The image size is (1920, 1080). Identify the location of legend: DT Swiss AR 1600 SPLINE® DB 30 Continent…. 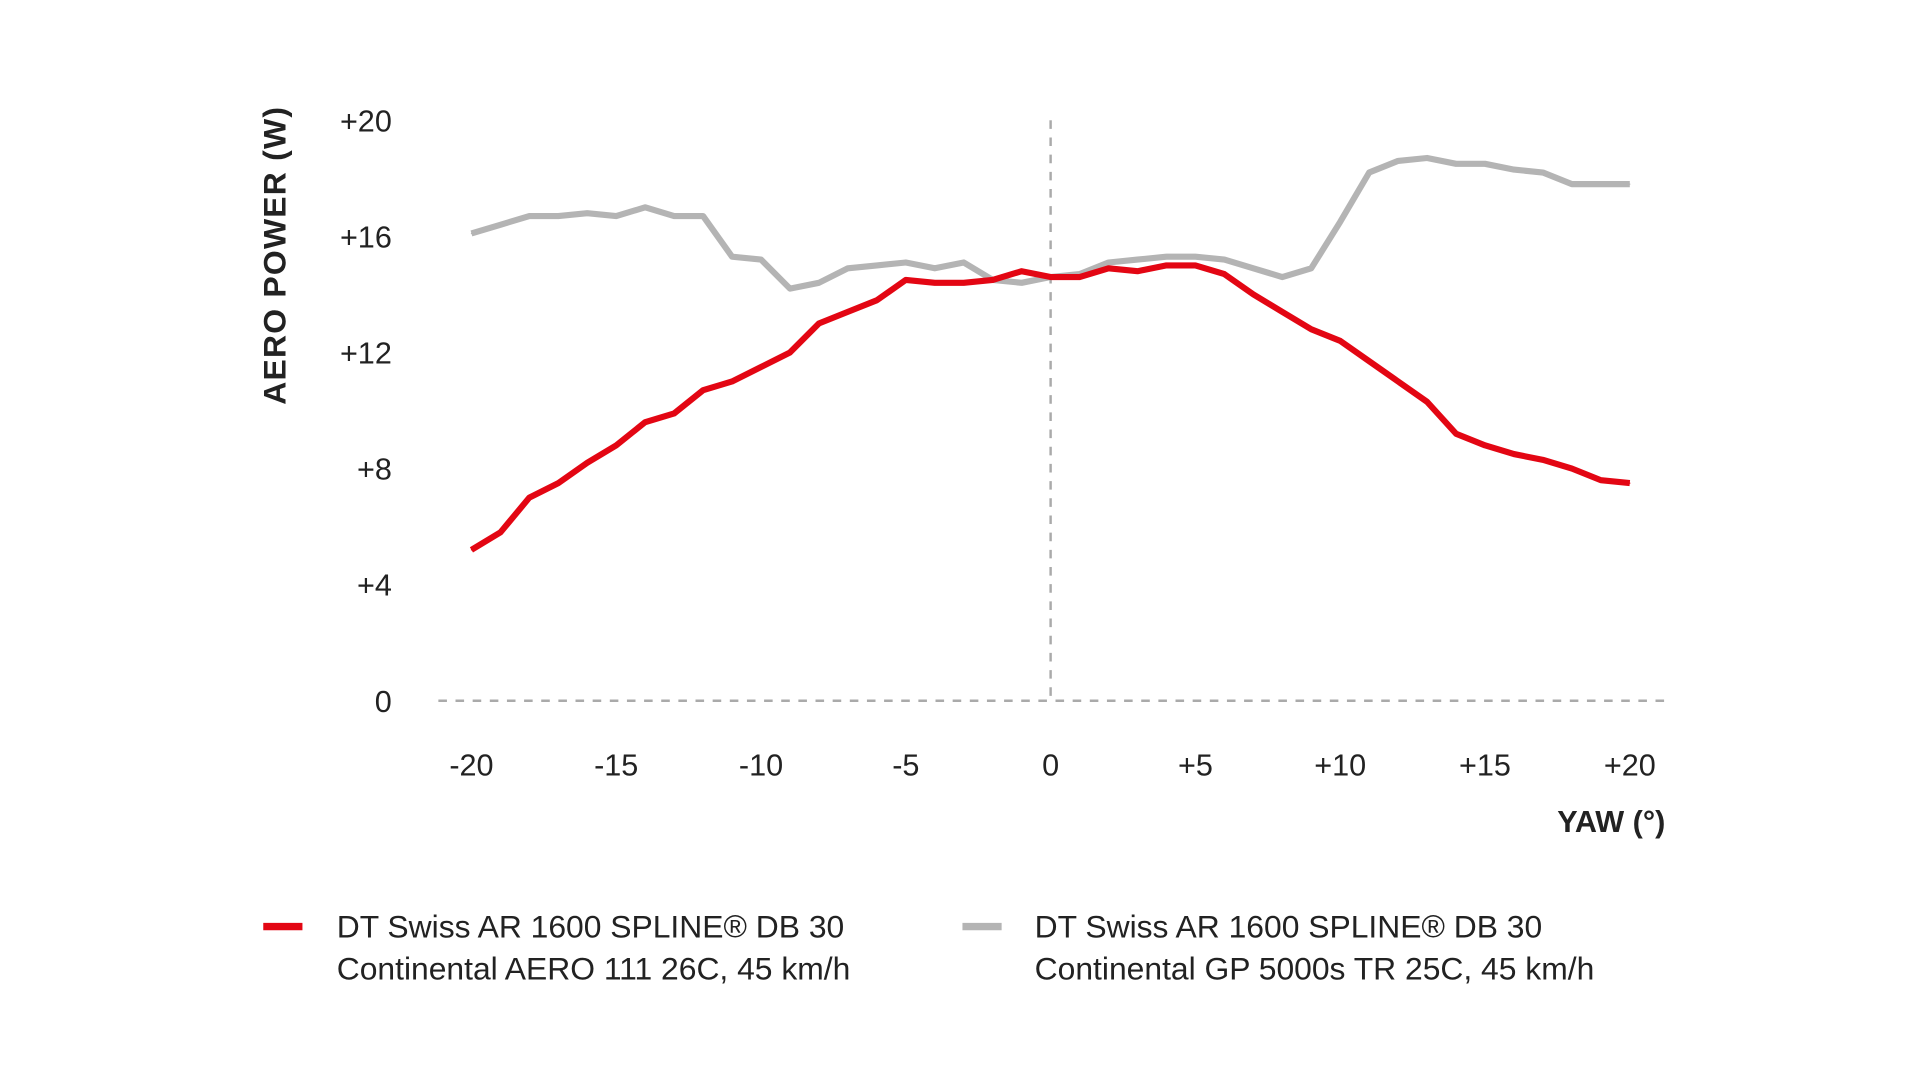
(929, 947).